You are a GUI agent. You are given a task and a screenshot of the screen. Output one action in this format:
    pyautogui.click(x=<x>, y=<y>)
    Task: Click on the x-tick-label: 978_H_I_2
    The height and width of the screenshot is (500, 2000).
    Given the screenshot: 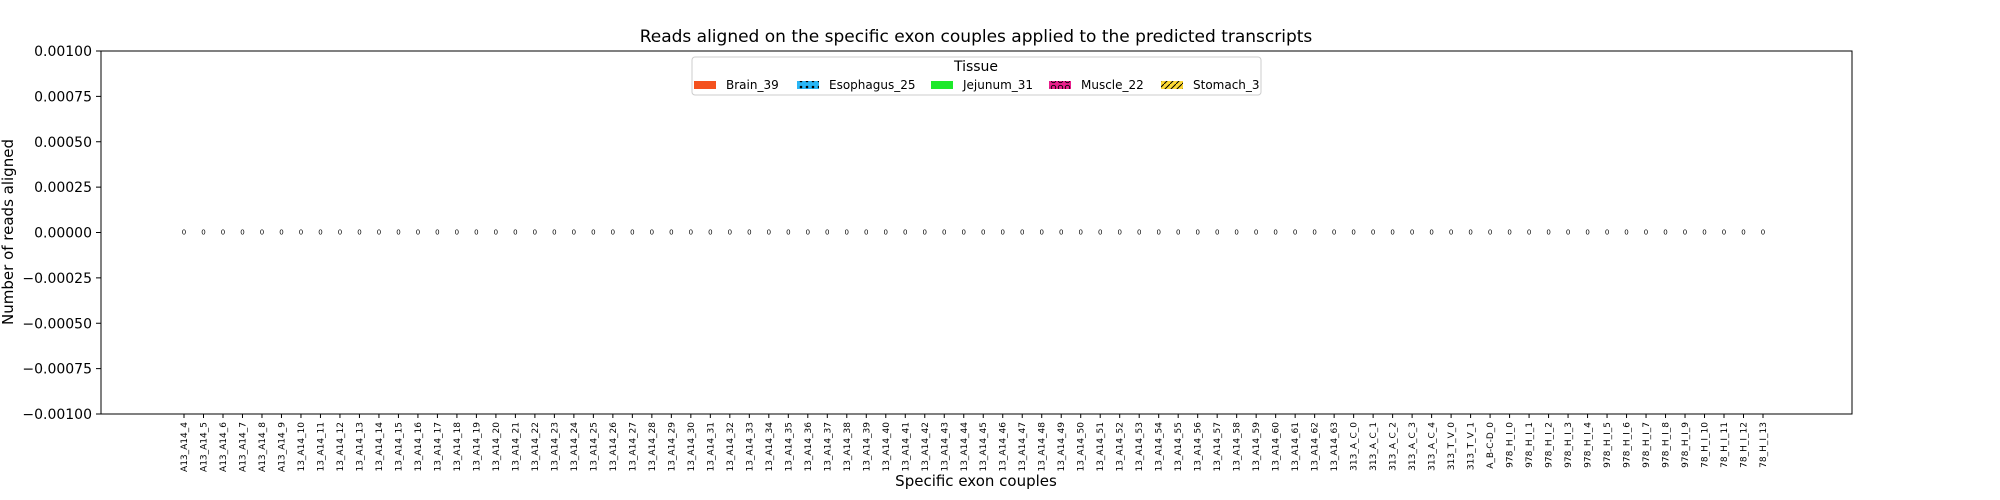 What is the action you would take?
    pyautogui.click(x=1550, y=445)
    